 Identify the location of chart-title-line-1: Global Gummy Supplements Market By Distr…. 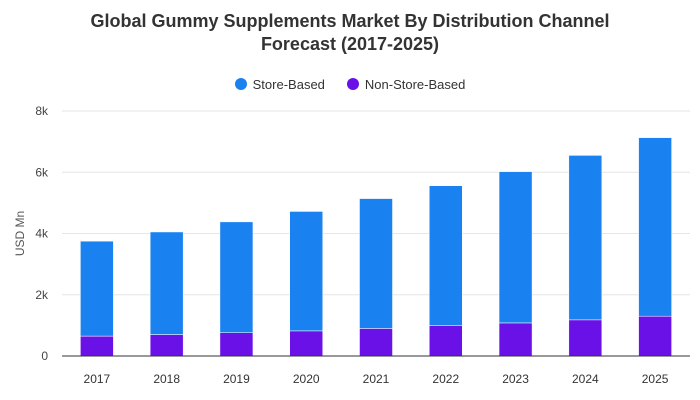
(350, 21).